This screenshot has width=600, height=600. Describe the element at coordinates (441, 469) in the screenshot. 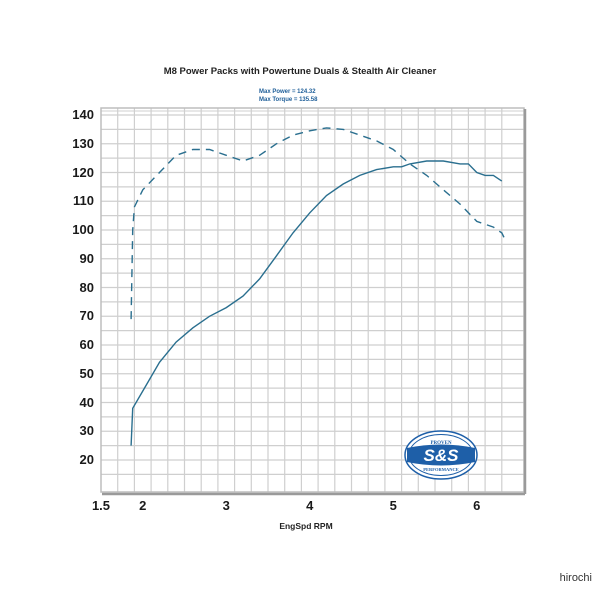

I see `svg-text: PERFORMANCE` at that location.